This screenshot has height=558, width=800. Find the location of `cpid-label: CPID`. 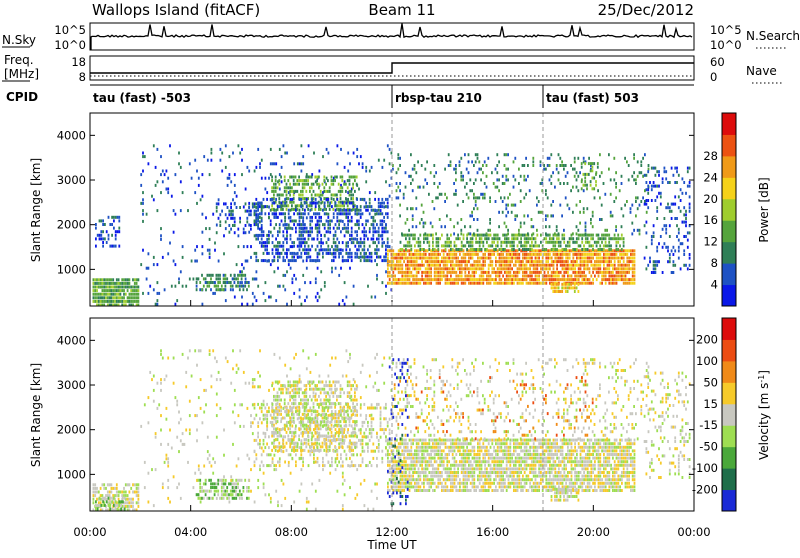

cpid-label: CPID is located at coordinates (22, 97).